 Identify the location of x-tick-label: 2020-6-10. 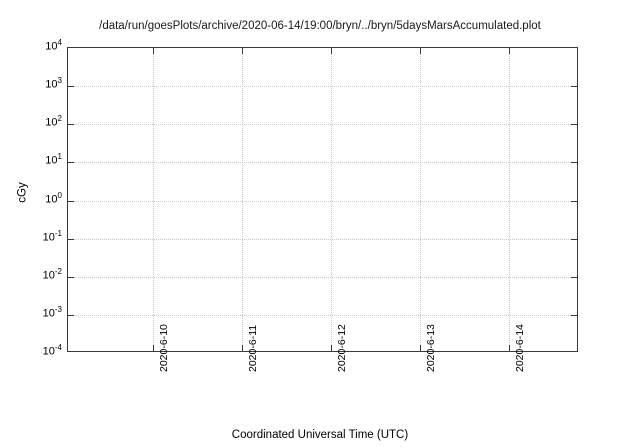
(164, 348).